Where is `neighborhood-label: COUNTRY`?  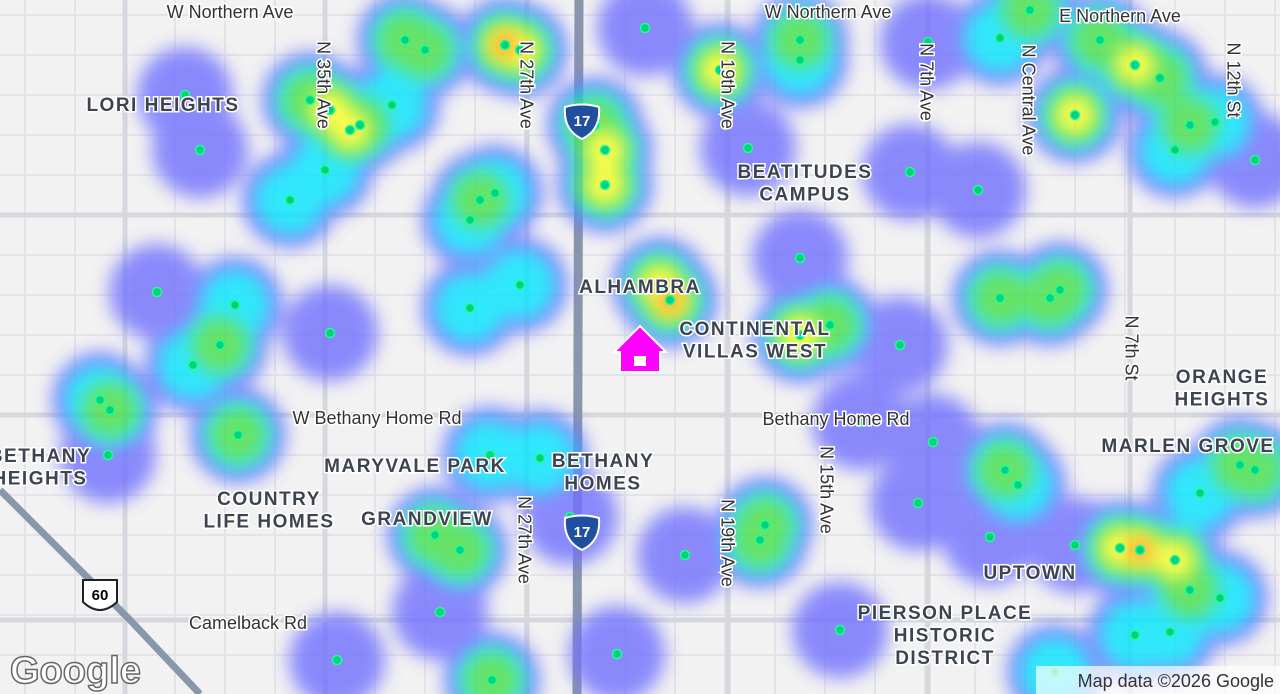 neighborhood-label: COUNTRY is located at coordinates (269, 499).